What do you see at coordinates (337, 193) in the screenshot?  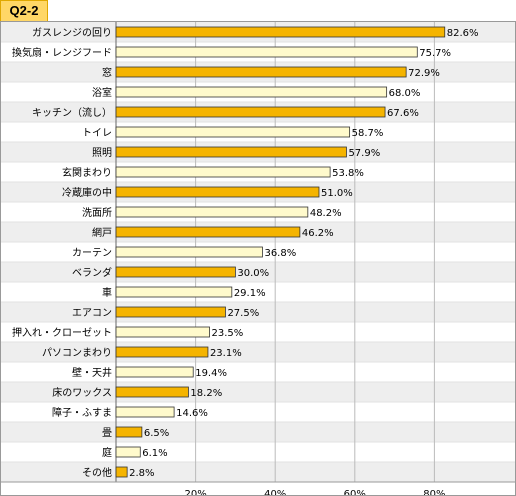 I see `value-label: 51.0%` at bounding box center [337, 193].